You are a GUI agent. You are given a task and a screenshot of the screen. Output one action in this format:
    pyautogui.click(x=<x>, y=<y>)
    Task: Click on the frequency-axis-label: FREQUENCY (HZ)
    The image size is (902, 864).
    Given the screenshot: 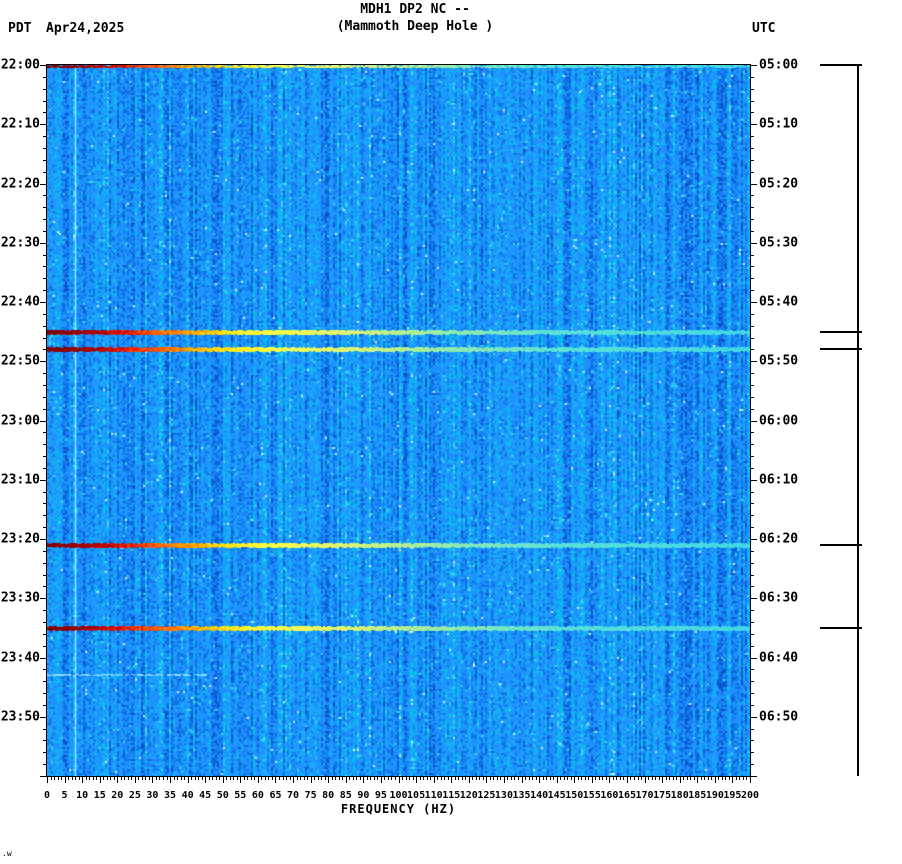 What is the action you would take?
    pyautogui.click(x=398, y=809)
    